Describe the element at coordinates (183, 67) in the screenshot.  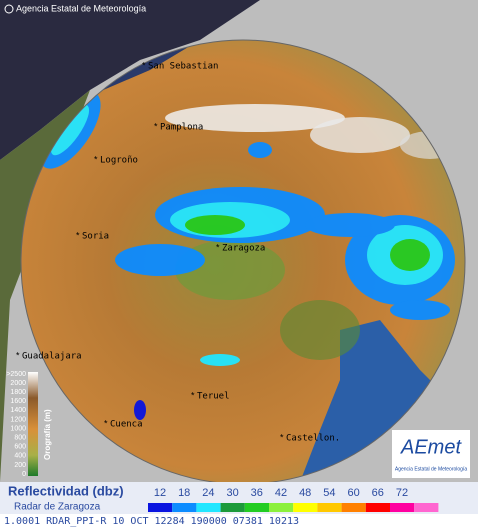
I see `city-label: San Sebastian` at that location.